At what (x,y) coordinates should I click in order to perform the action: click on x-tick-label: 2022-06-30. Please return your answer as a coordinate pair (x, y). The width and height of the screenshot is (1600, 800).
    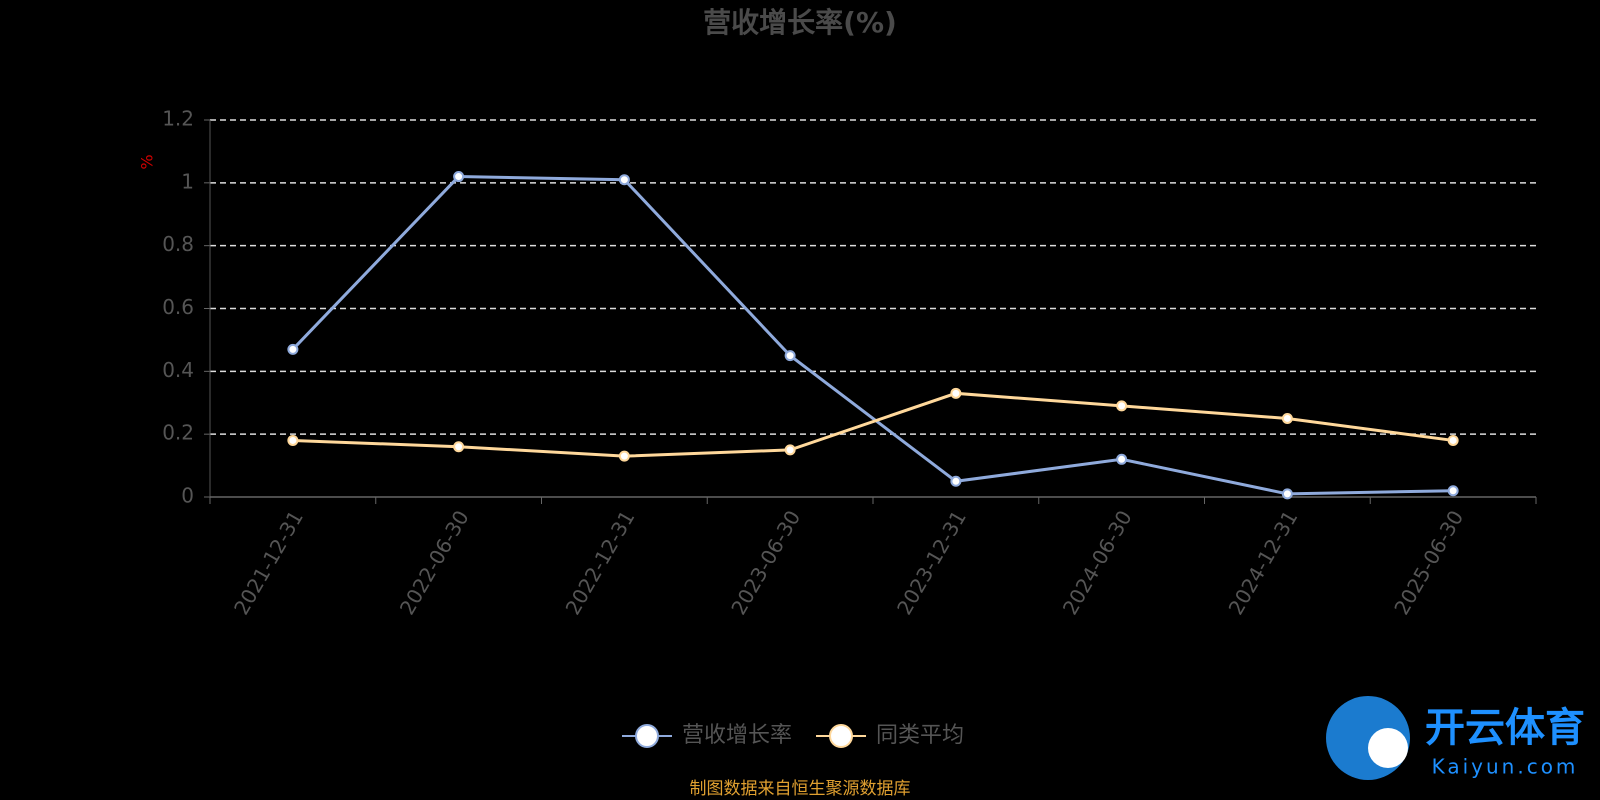
    Looking at the image, I should click on (434, 562).